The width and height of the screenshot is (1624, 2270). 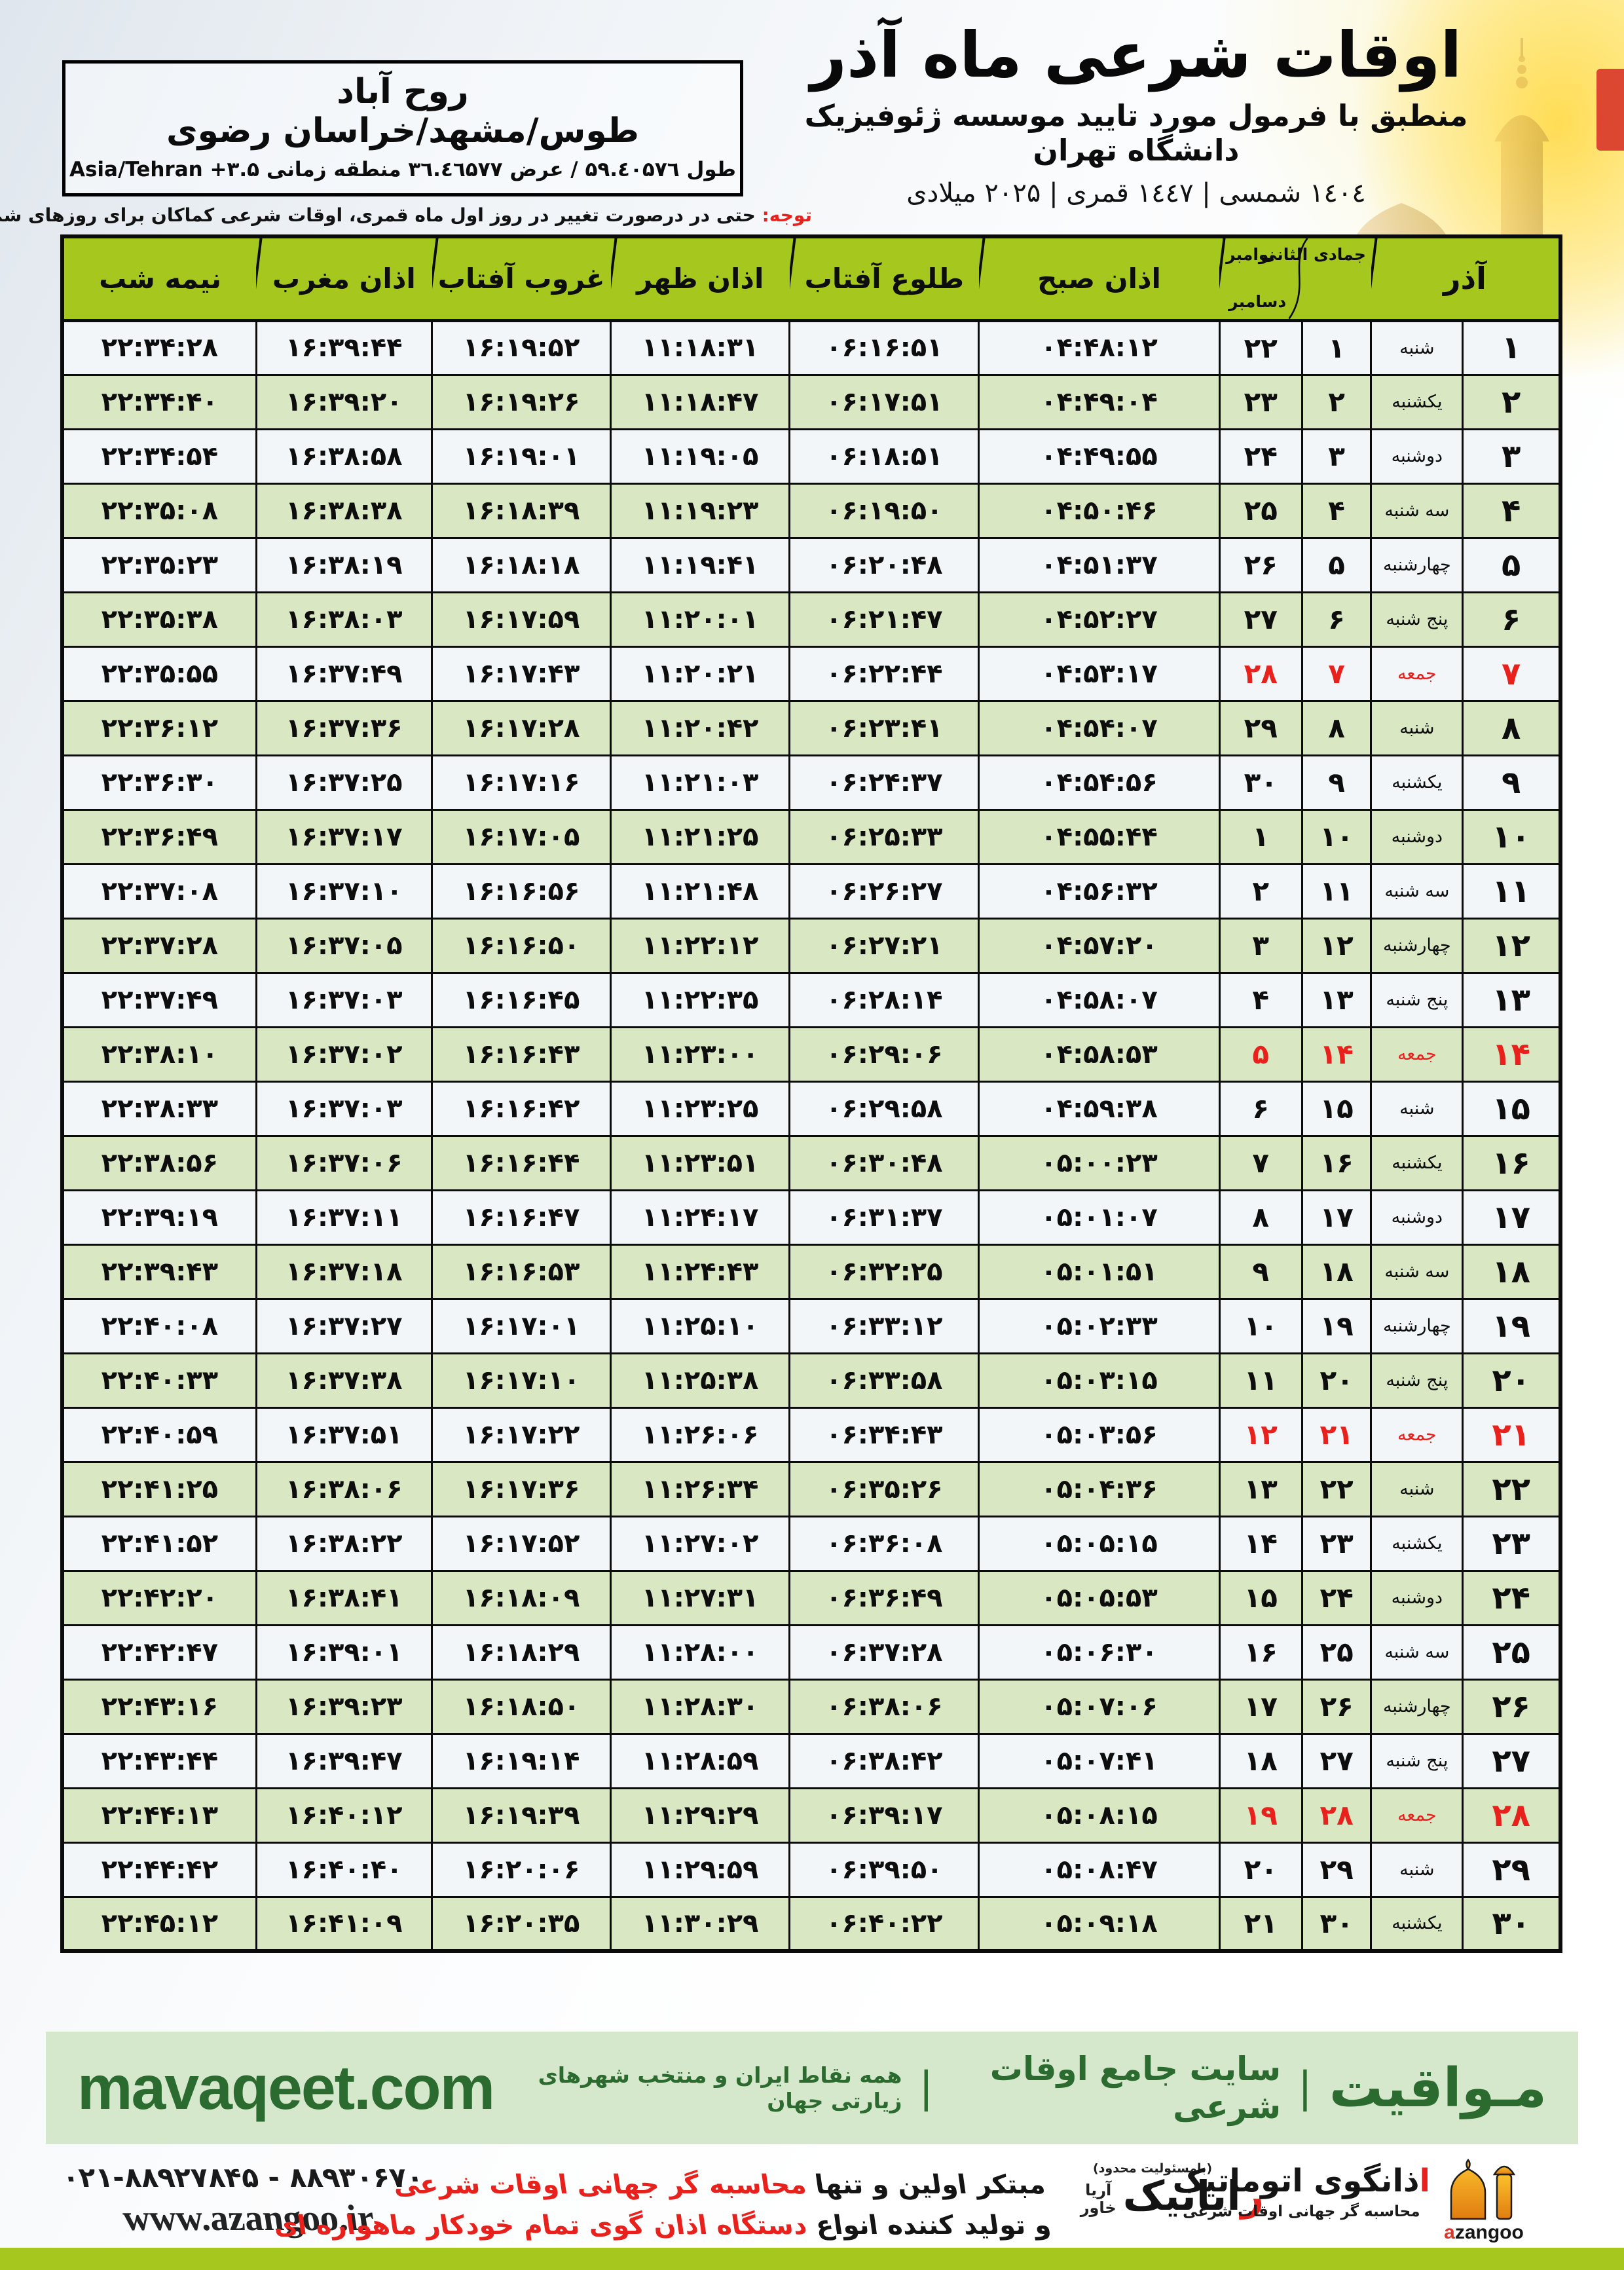 I want to click on jumada-day-cell: ۲۲, so click(x=1337, y=1489).